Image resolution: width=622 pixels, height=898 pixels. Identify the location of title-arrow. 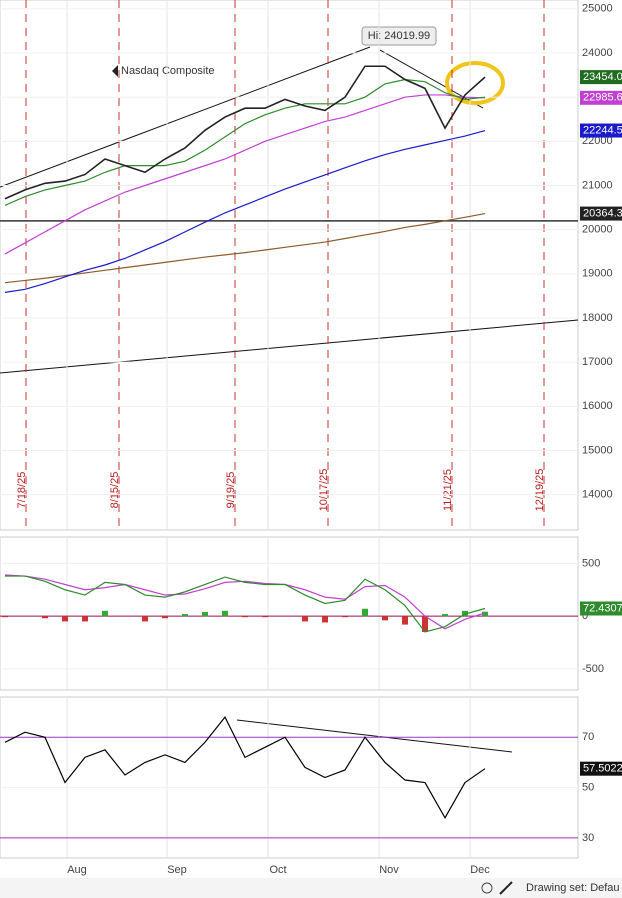
(115, 71).